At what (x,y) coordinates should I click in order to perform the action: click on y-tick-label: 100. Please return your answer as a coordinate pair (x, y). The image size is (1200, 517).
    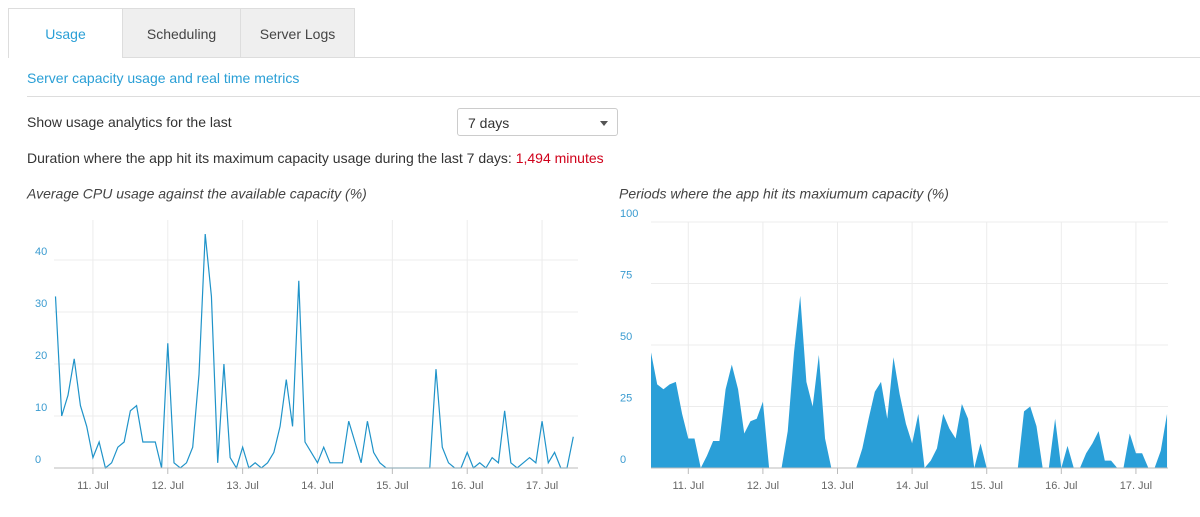
    Looking at the image, I should click on (629, 214).